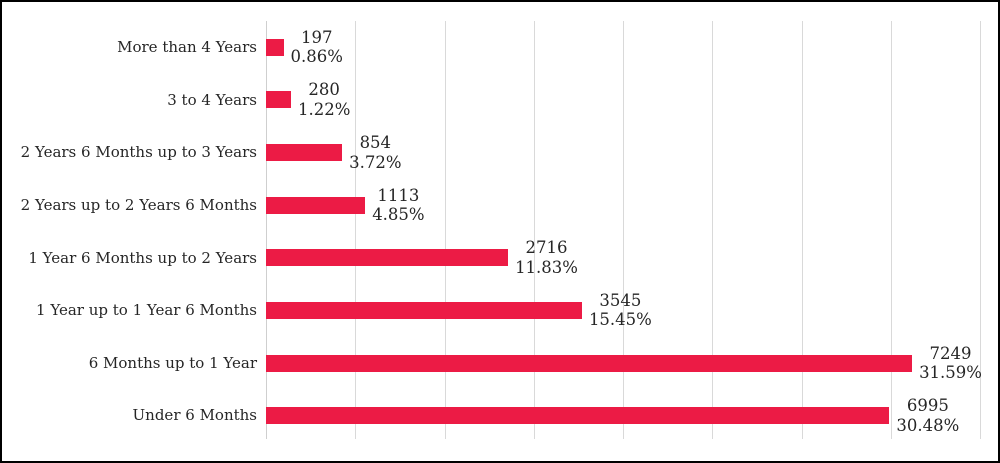  I want to click on data-label-value: 2716, so click(546, 248).